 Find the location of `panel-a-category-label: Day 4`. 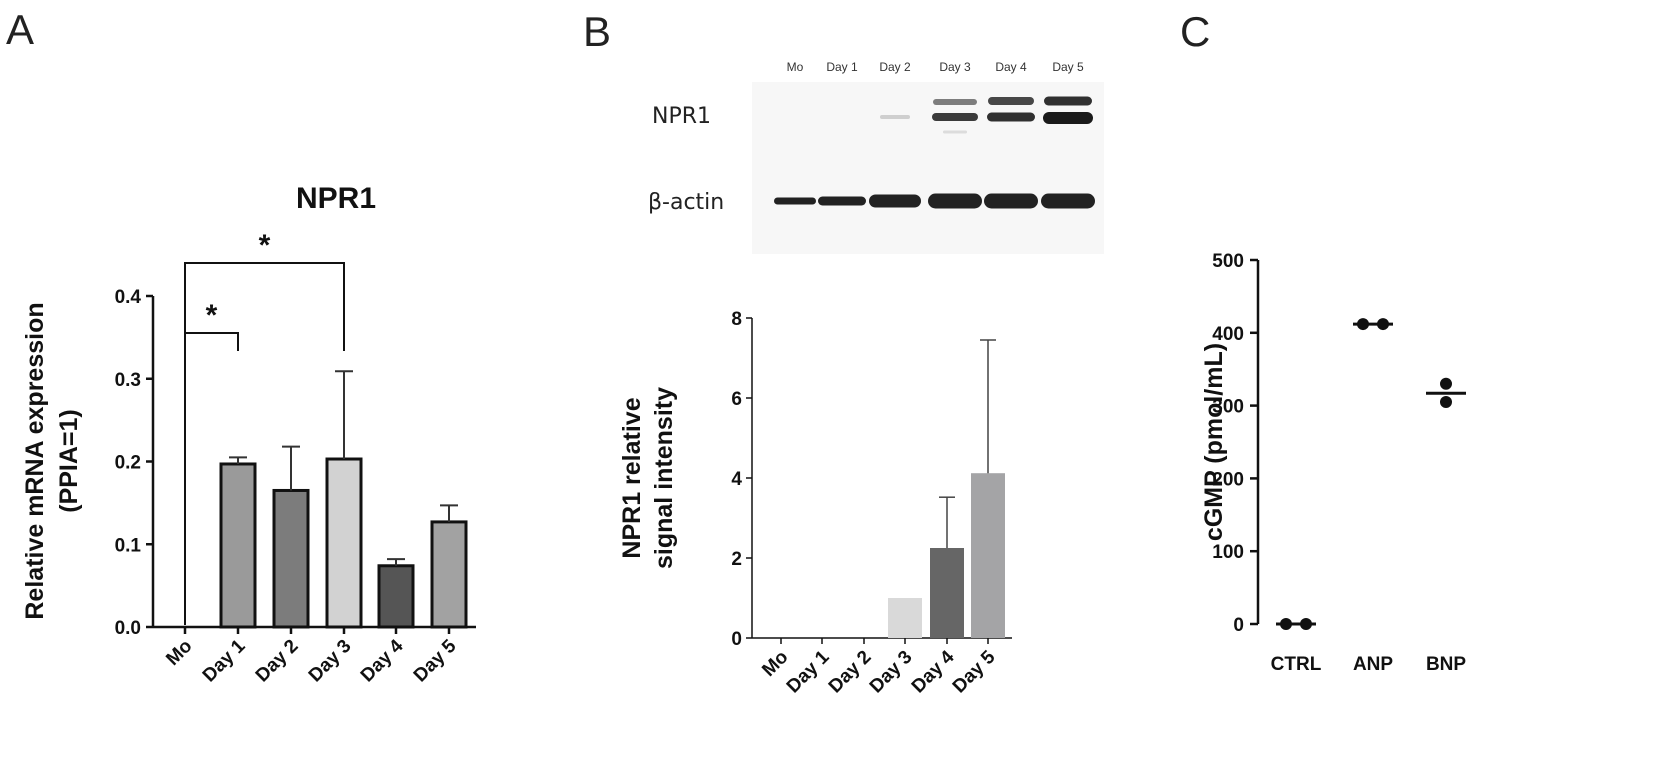

panel-a-category-label: Day 4 is located at coordinates (382, 660).